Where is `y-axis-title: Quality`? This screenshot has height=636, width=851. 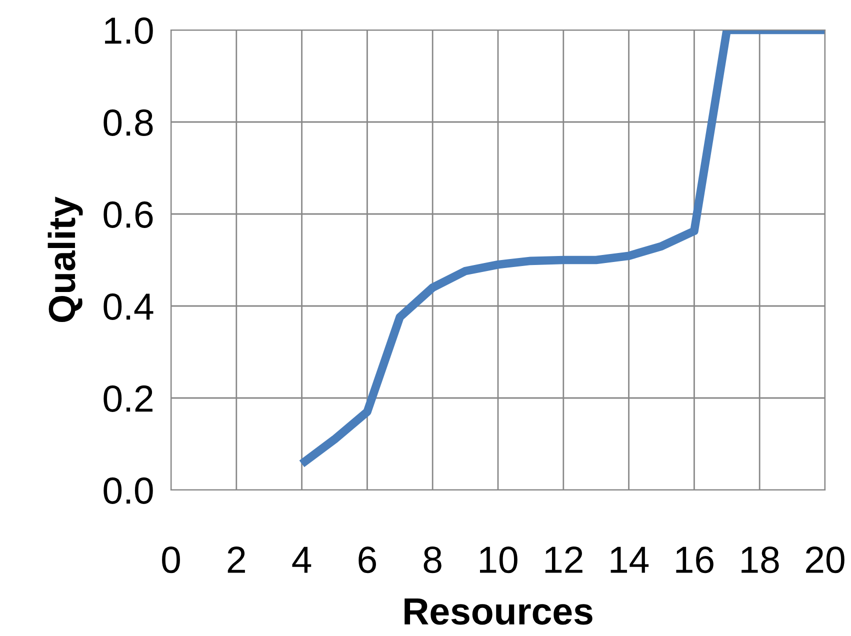 y-axis-title: Quality is located at coordinates (65, 259).